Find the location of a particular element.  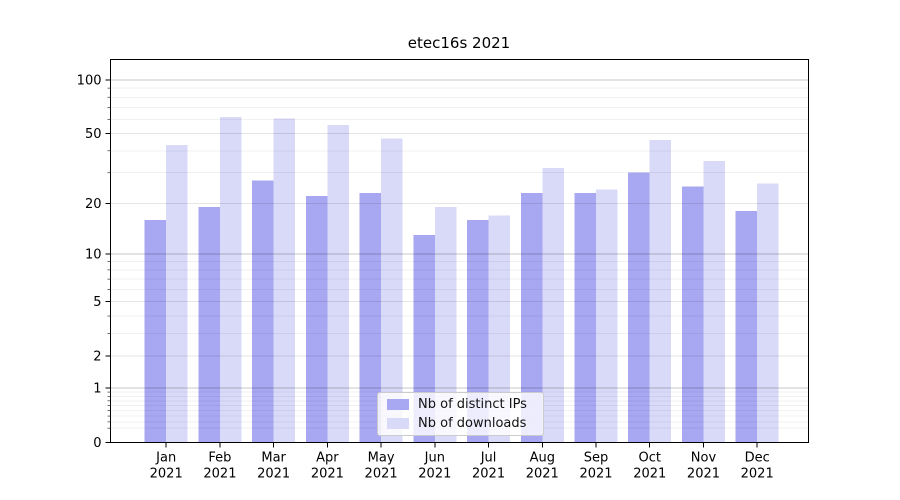

y-tick-label: 0 is located at coordinates (97, 443).